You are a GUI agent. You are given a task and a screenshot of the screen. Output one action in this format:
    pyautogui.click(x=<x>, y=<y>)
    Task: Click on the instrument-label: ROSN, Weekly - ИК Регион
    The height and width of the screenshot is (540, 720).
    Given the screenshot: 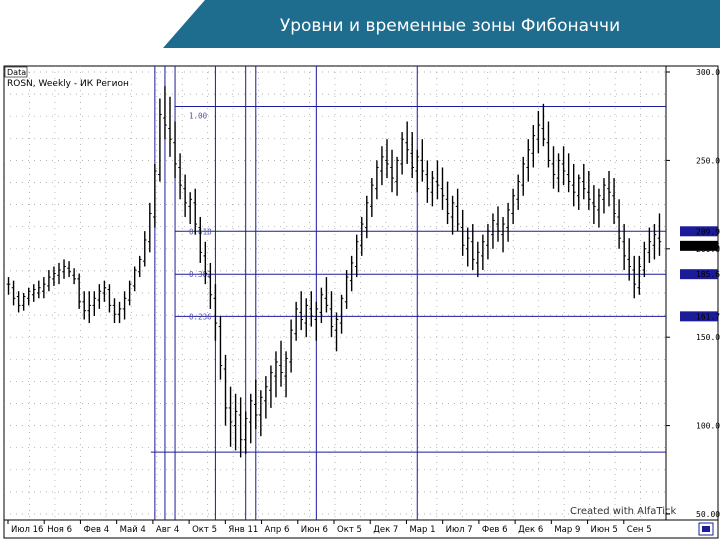 What is the action you would take?
    pyautogui.click(x=68, y=84)
    